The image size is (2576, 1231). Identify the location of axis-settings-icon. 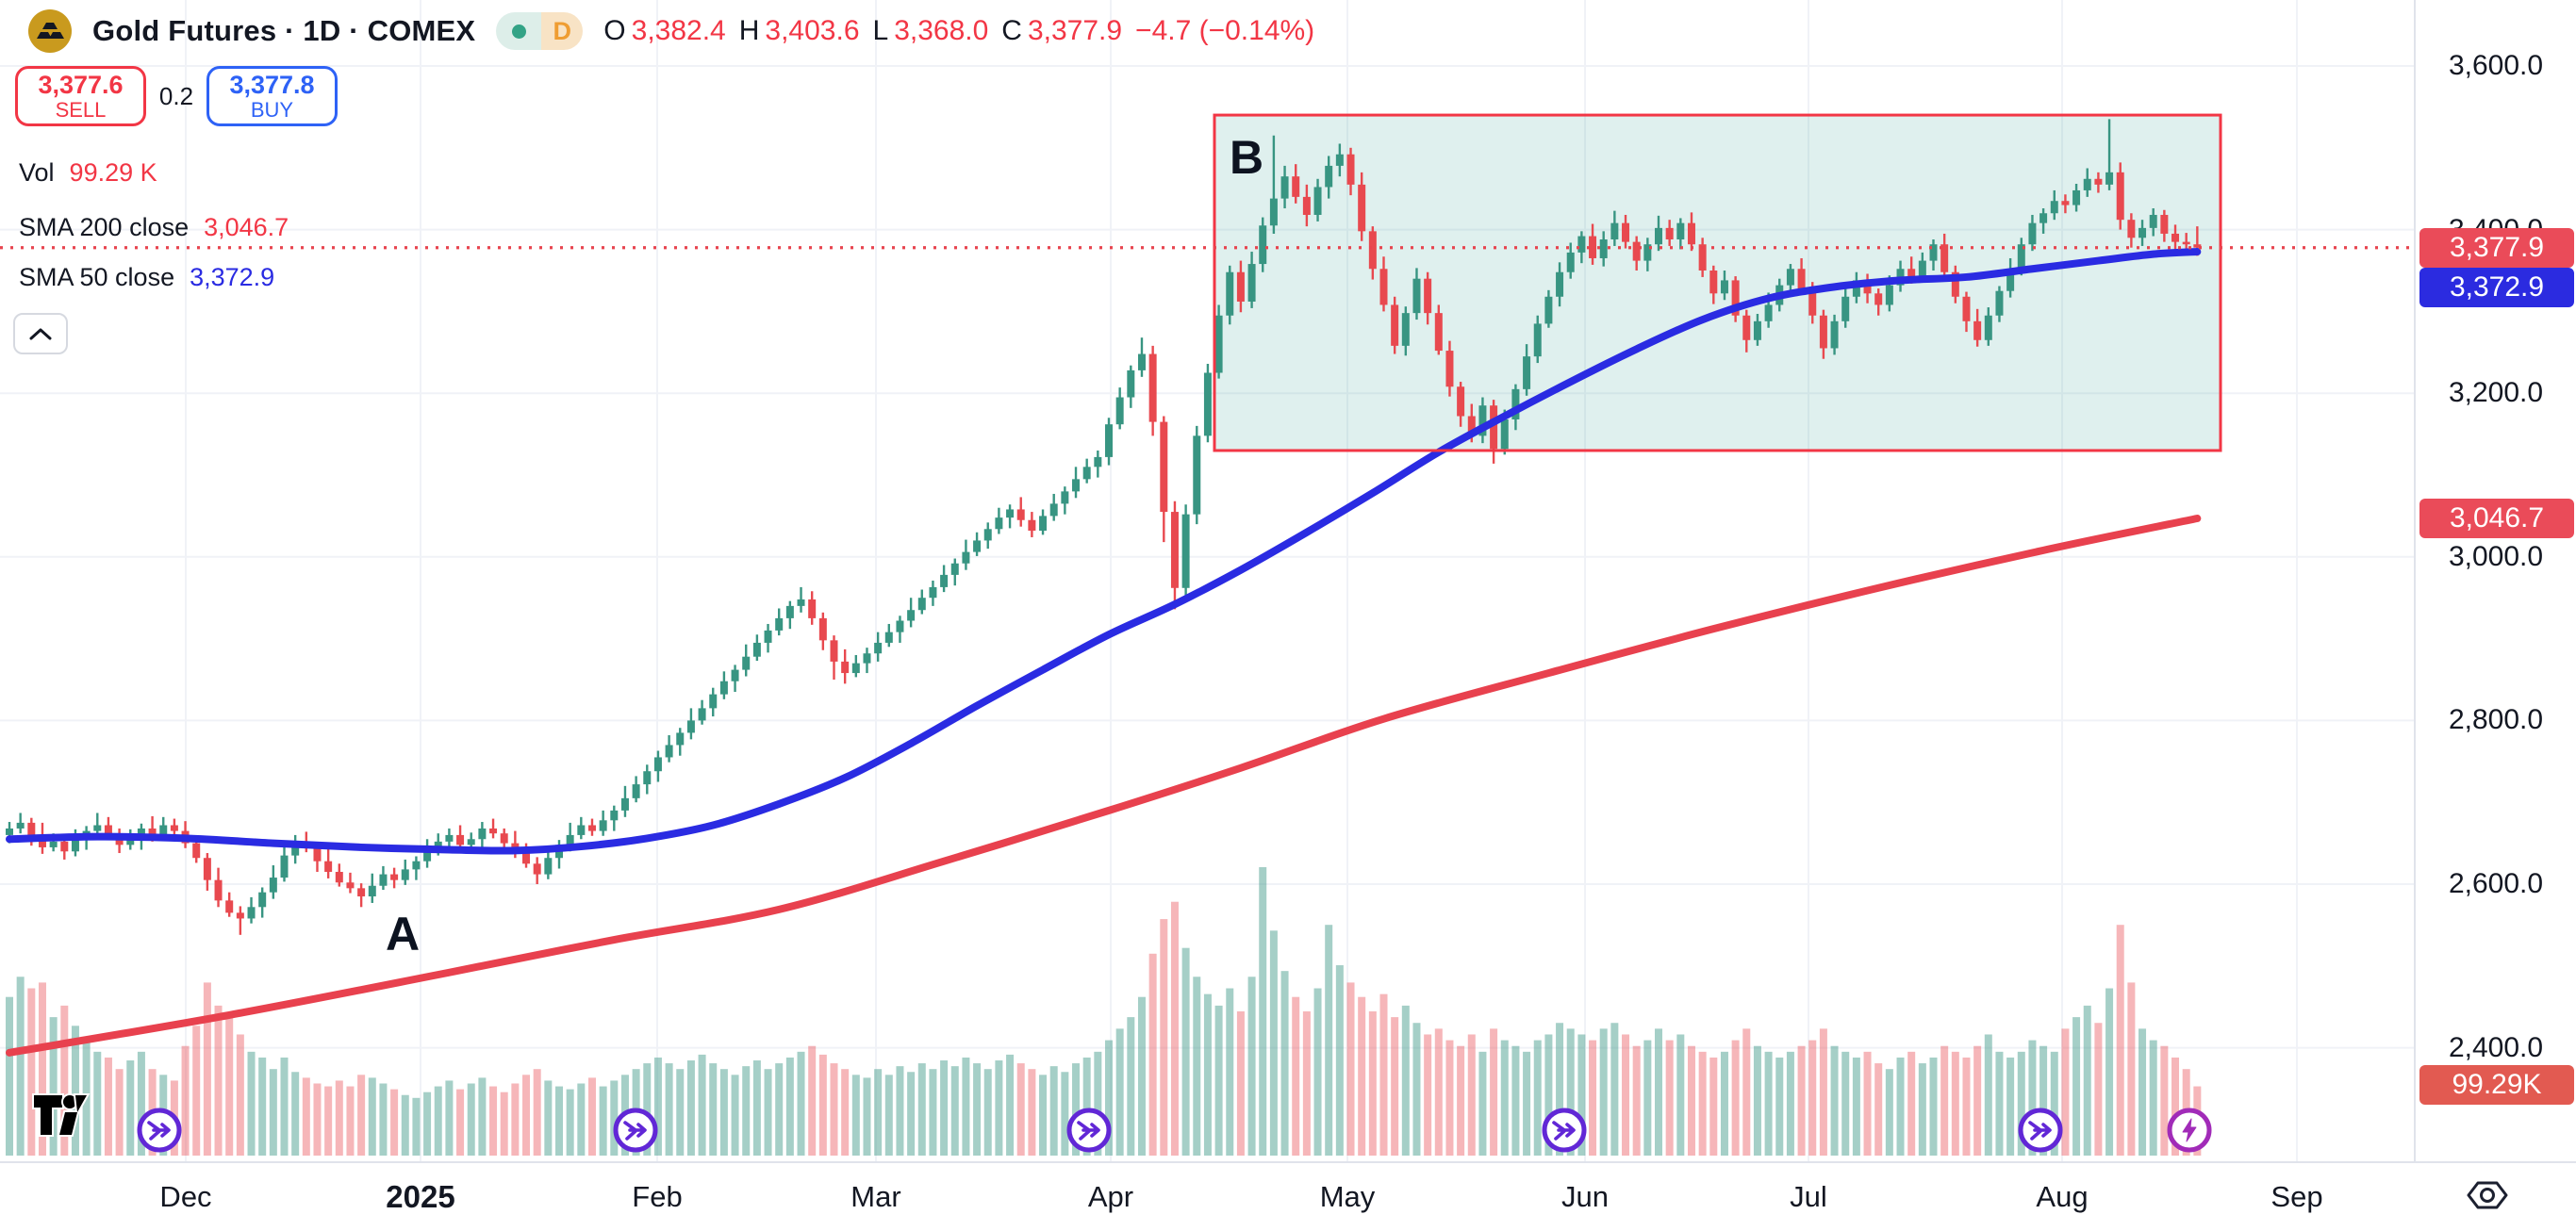
(2487, 1198).